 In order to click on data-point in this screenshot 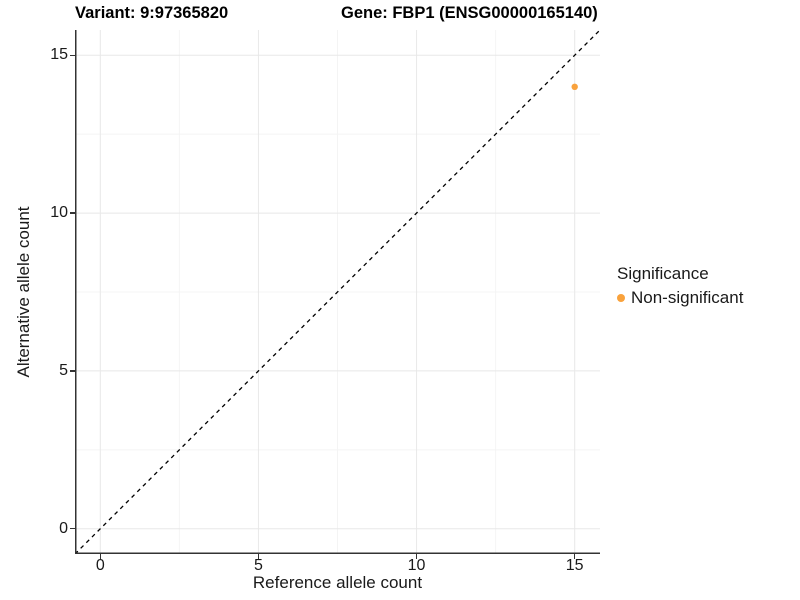, I will do `click(574, 87)`.